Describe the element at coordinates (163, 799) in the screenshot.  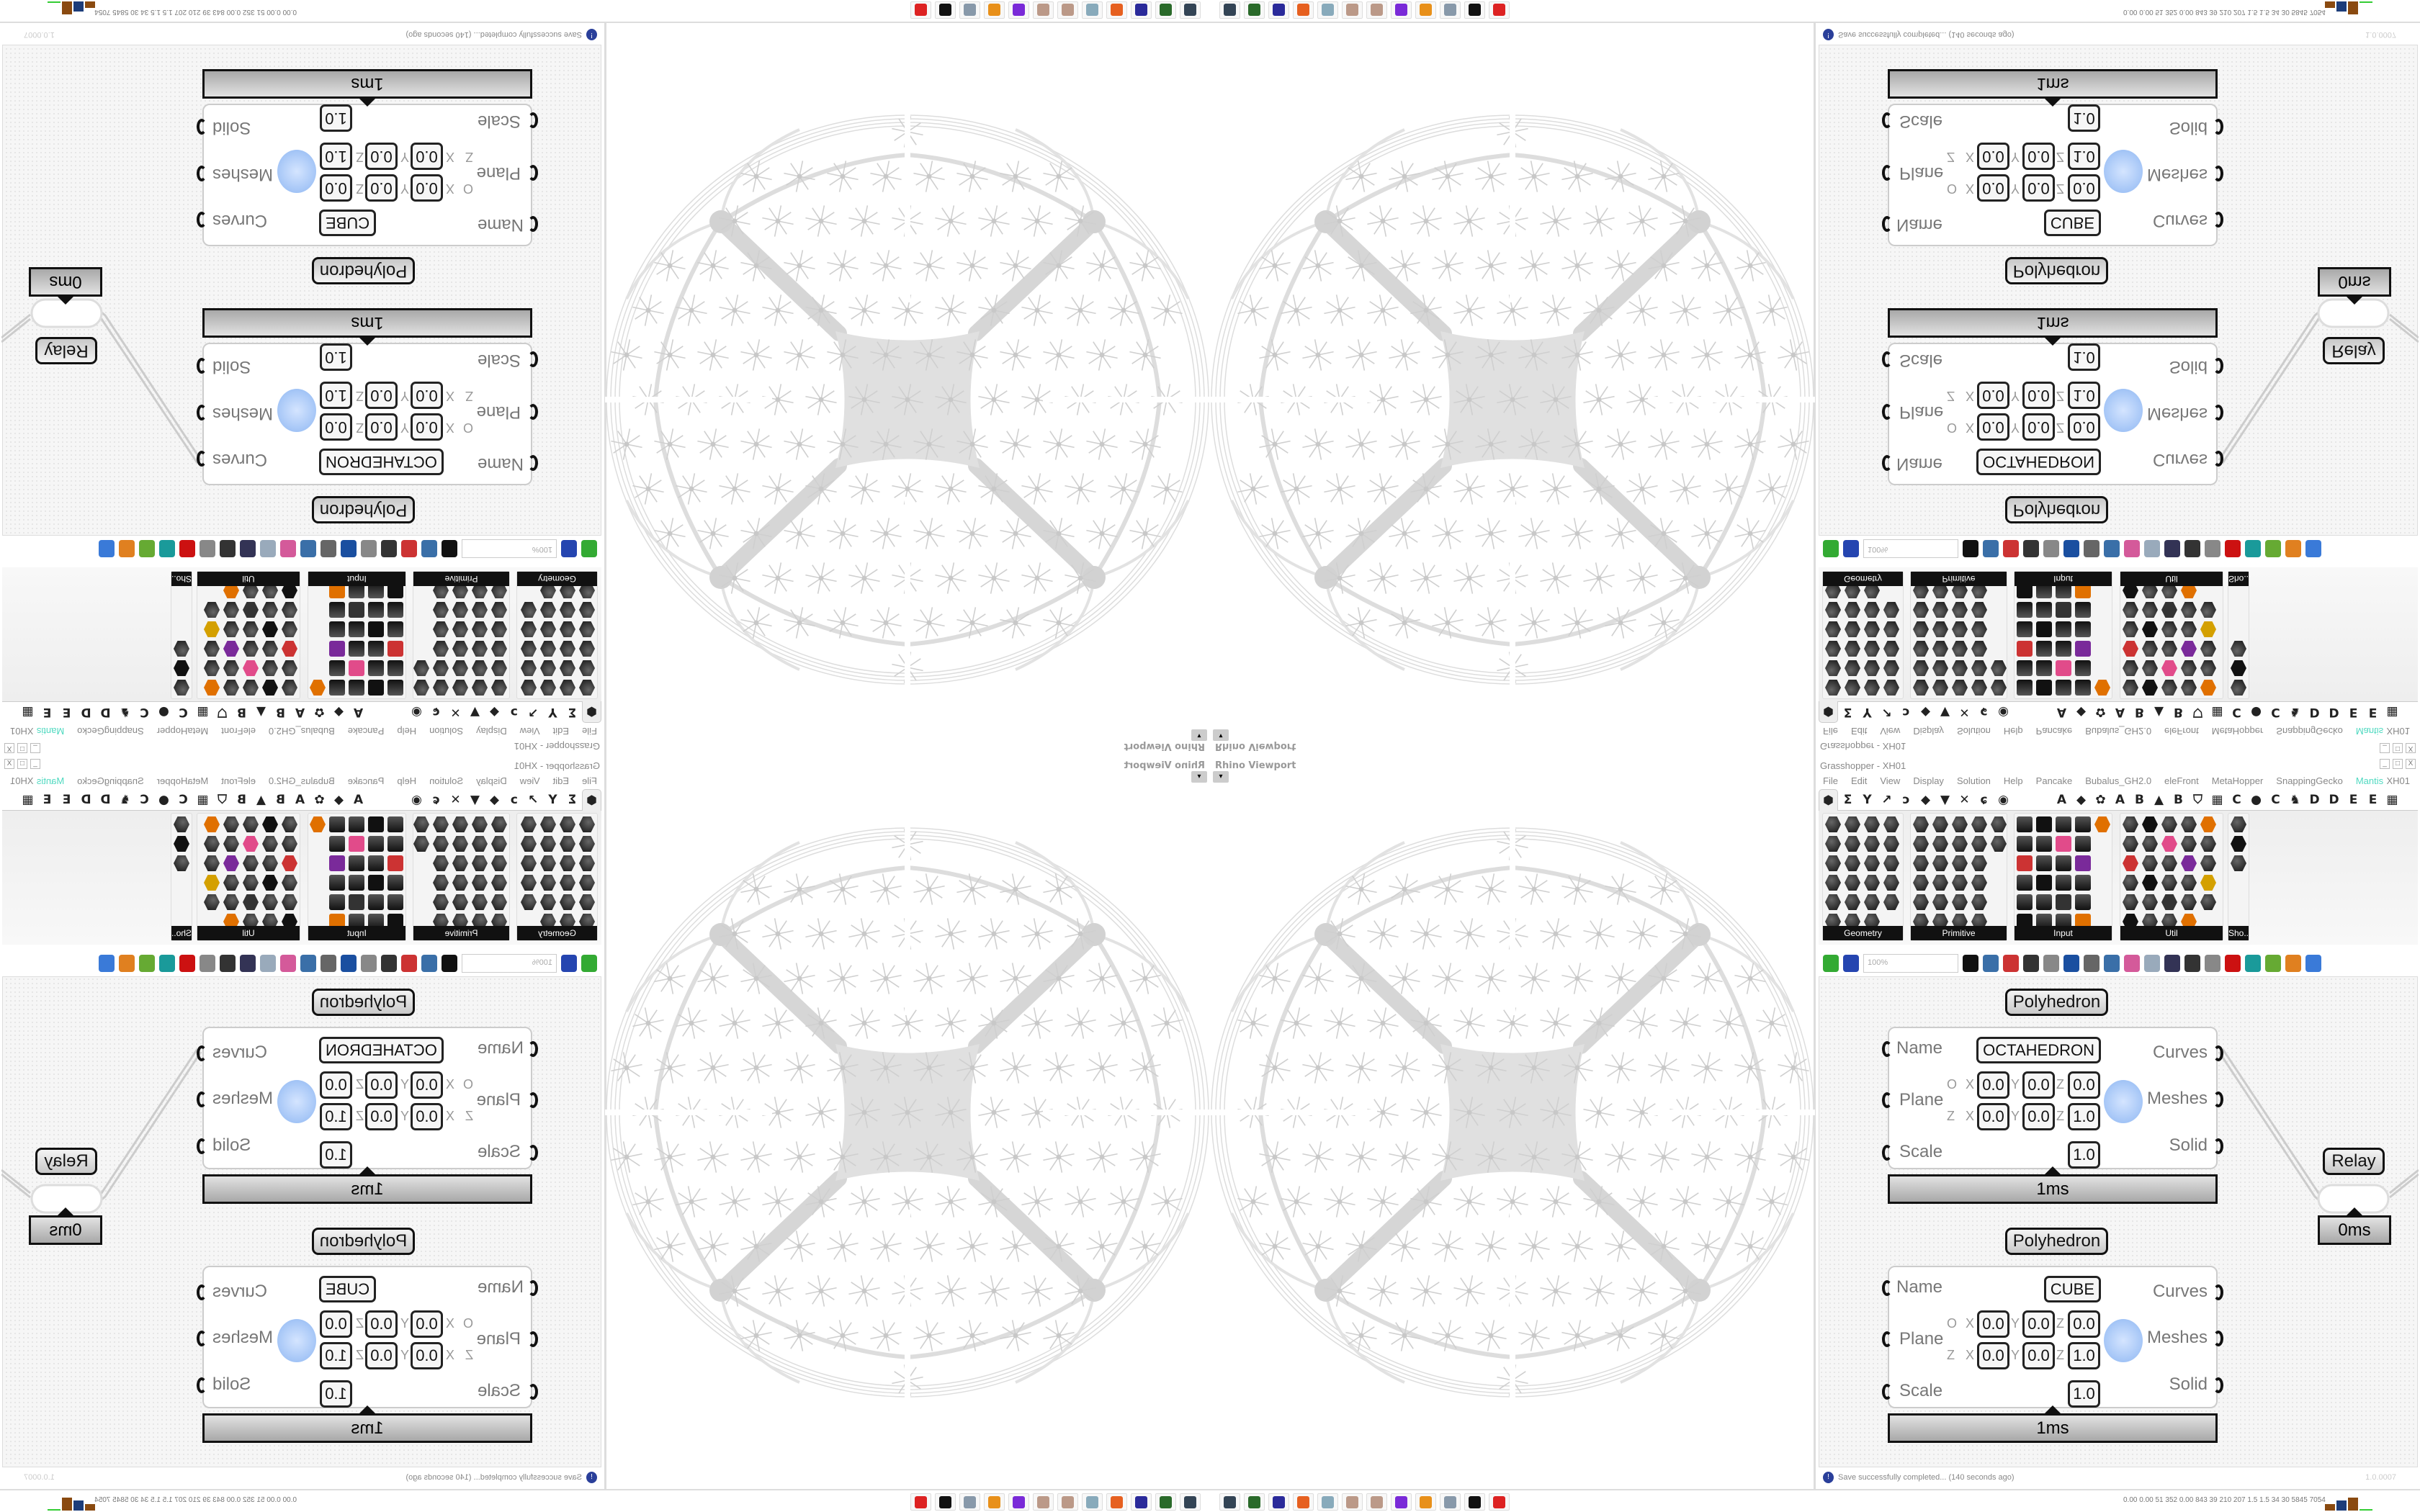
I see `plugin-tab-icon-10: ●` at that location.